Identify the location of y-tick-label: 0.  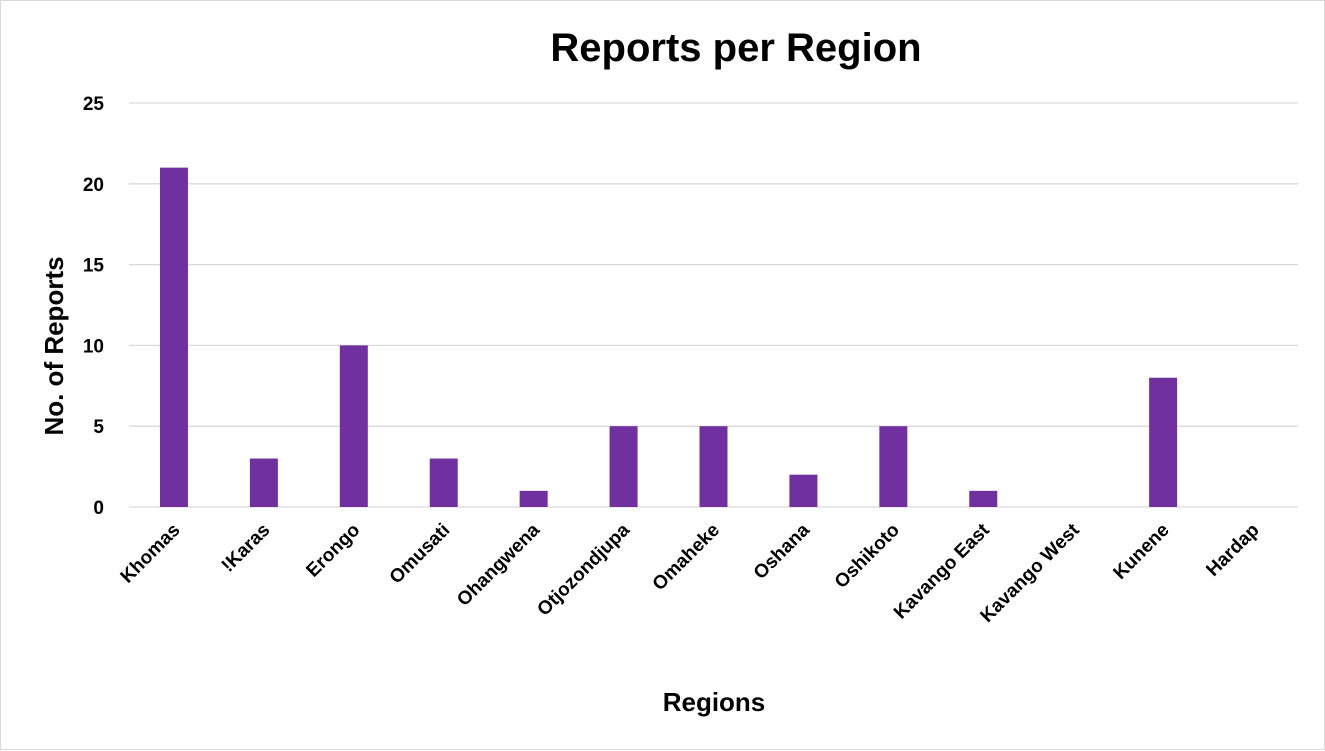
(98, 508).